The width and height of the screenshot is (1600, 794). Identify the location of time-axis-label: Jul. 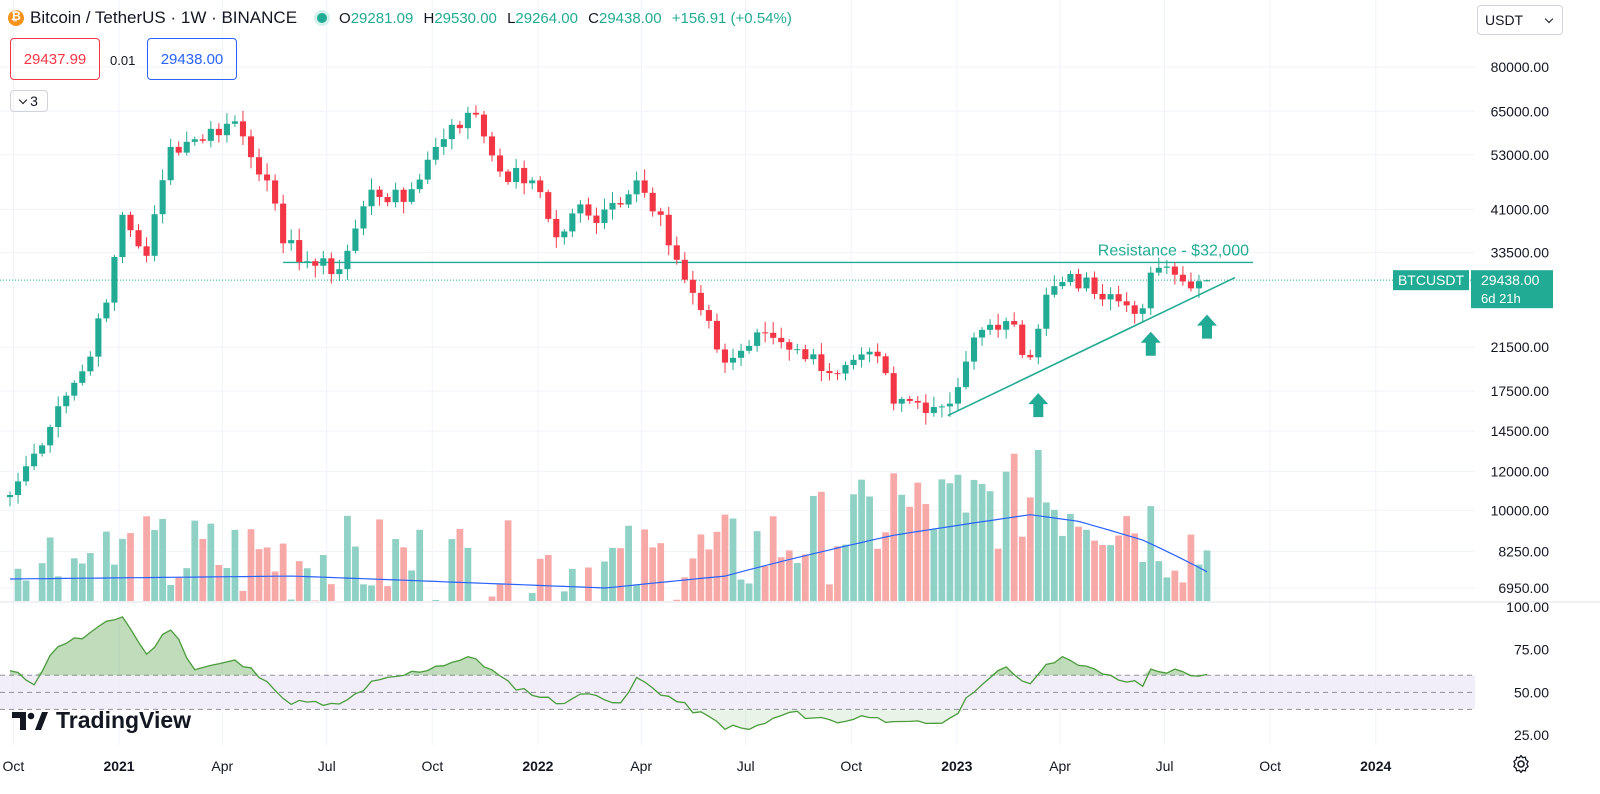
(1165, 766).